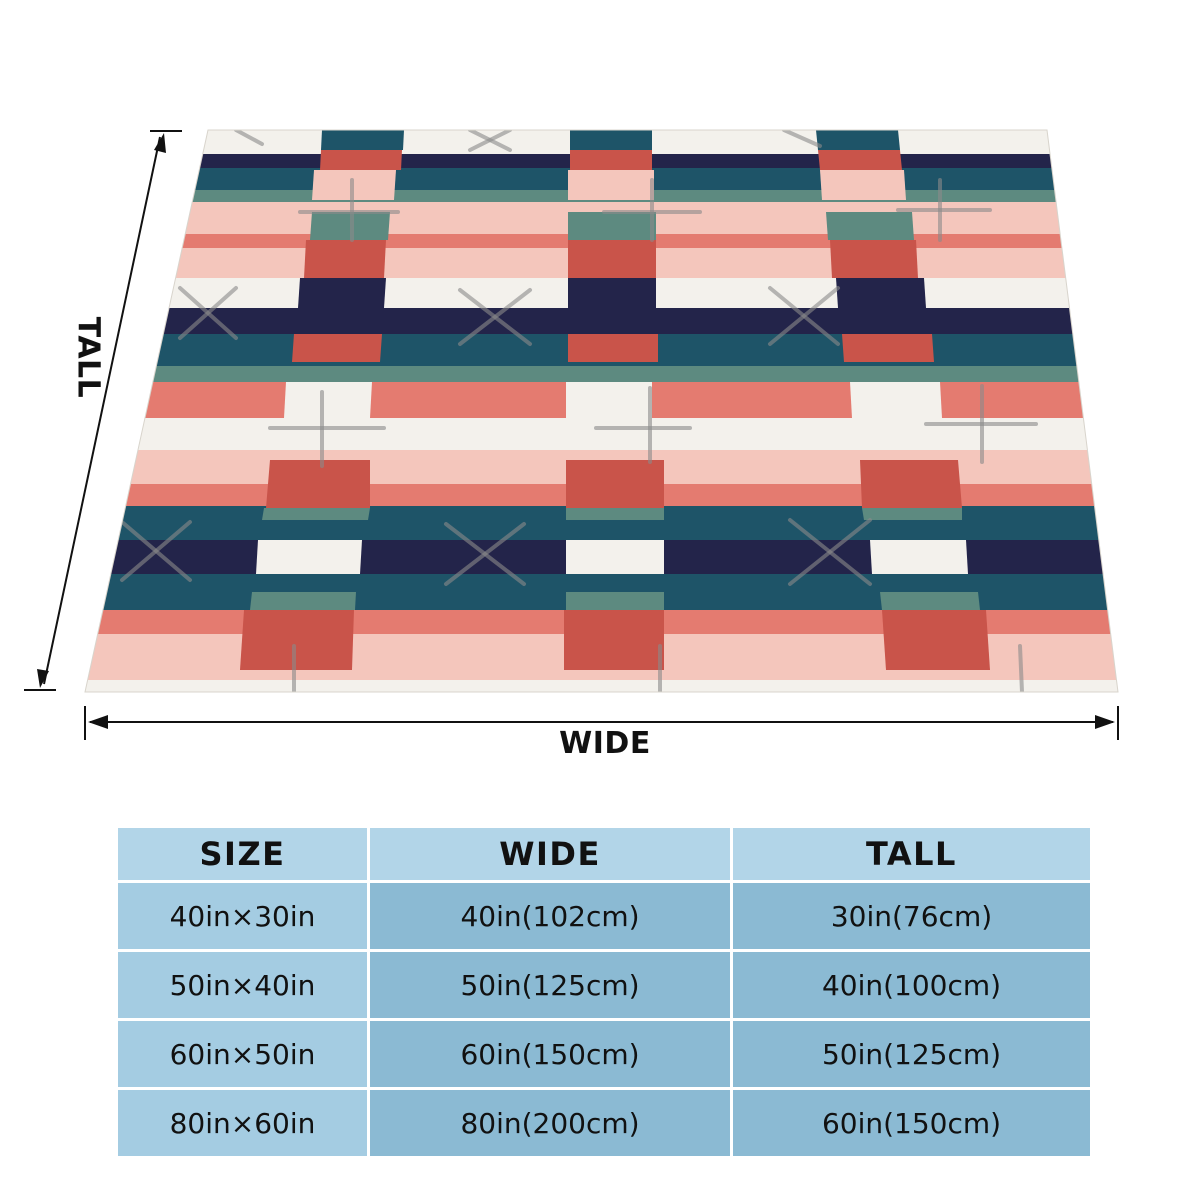 The height and width of the screenshot is (1200, 1200). What do you see at coordinates (550, 1123) in the screenshot?
I see `wide-cell: 80in(200cm)` at bounding box center [550, 1123].